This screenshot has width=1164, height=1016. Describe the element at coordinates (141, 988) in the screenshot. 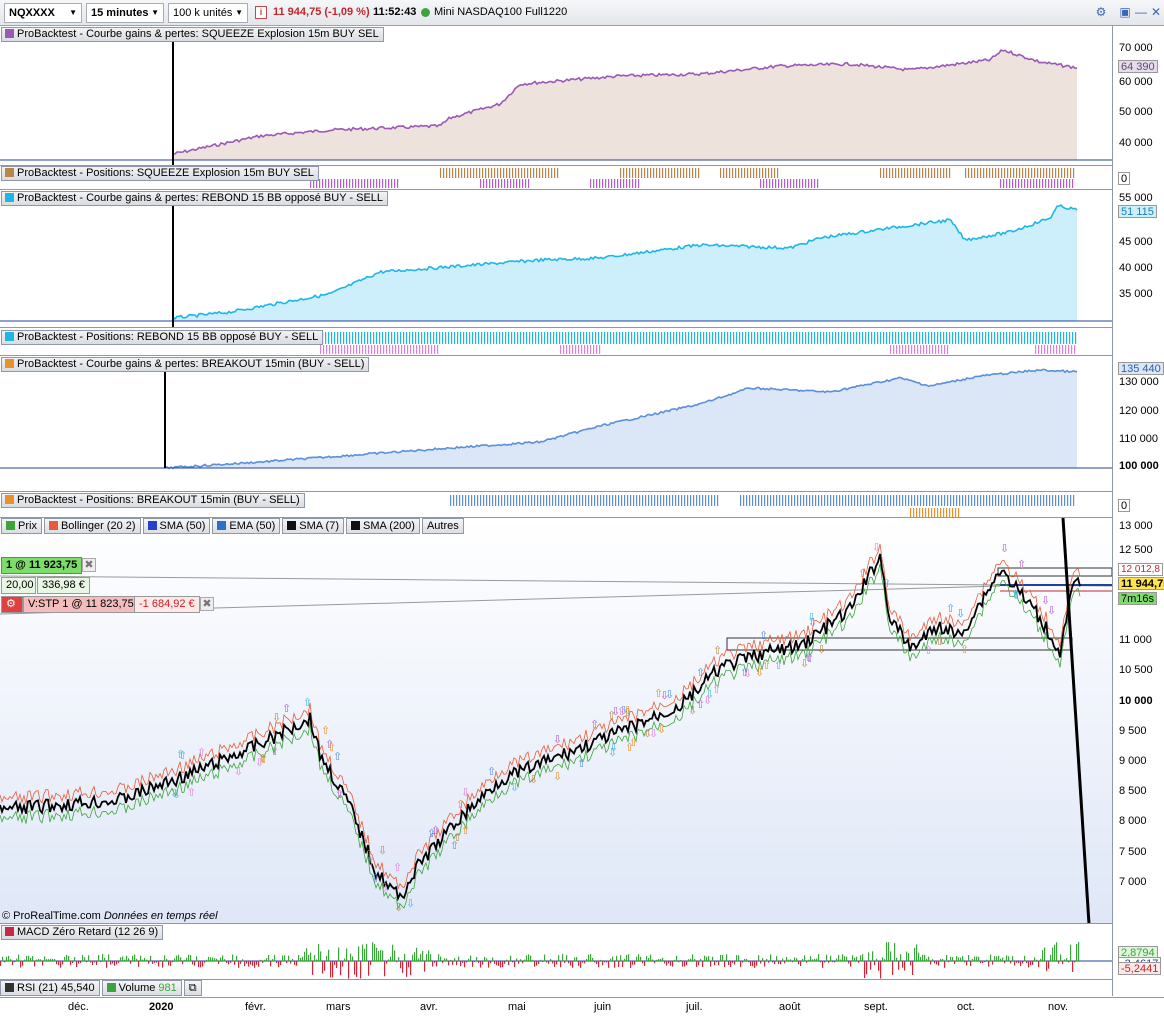

I see `volume-button: Volume 981` at that location.